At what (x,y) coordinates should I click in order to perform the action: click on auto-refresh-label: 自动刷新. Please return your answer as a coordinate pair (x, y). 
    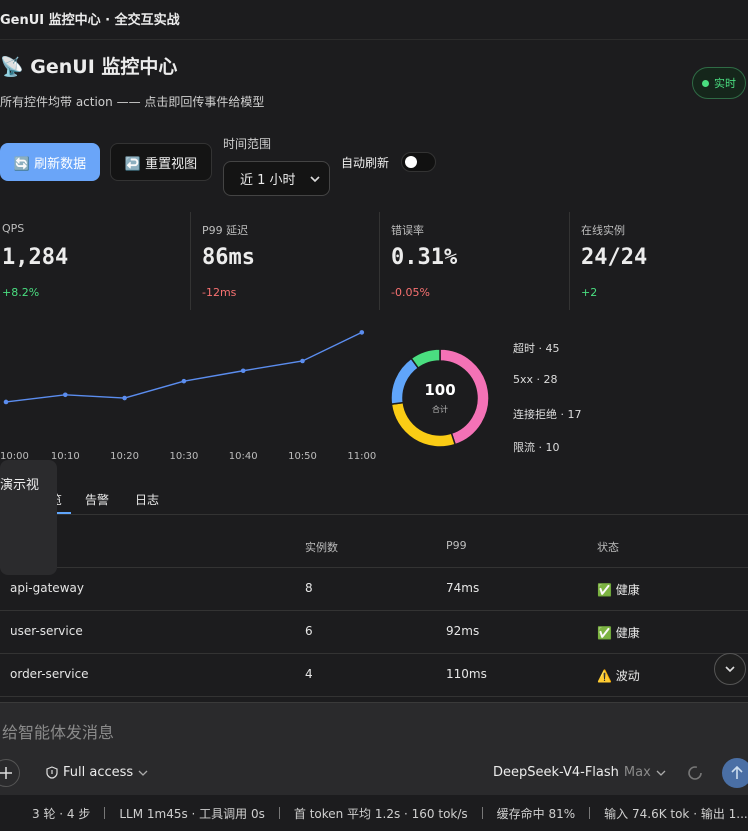
    Looking at the image, I should click on (365, 163).